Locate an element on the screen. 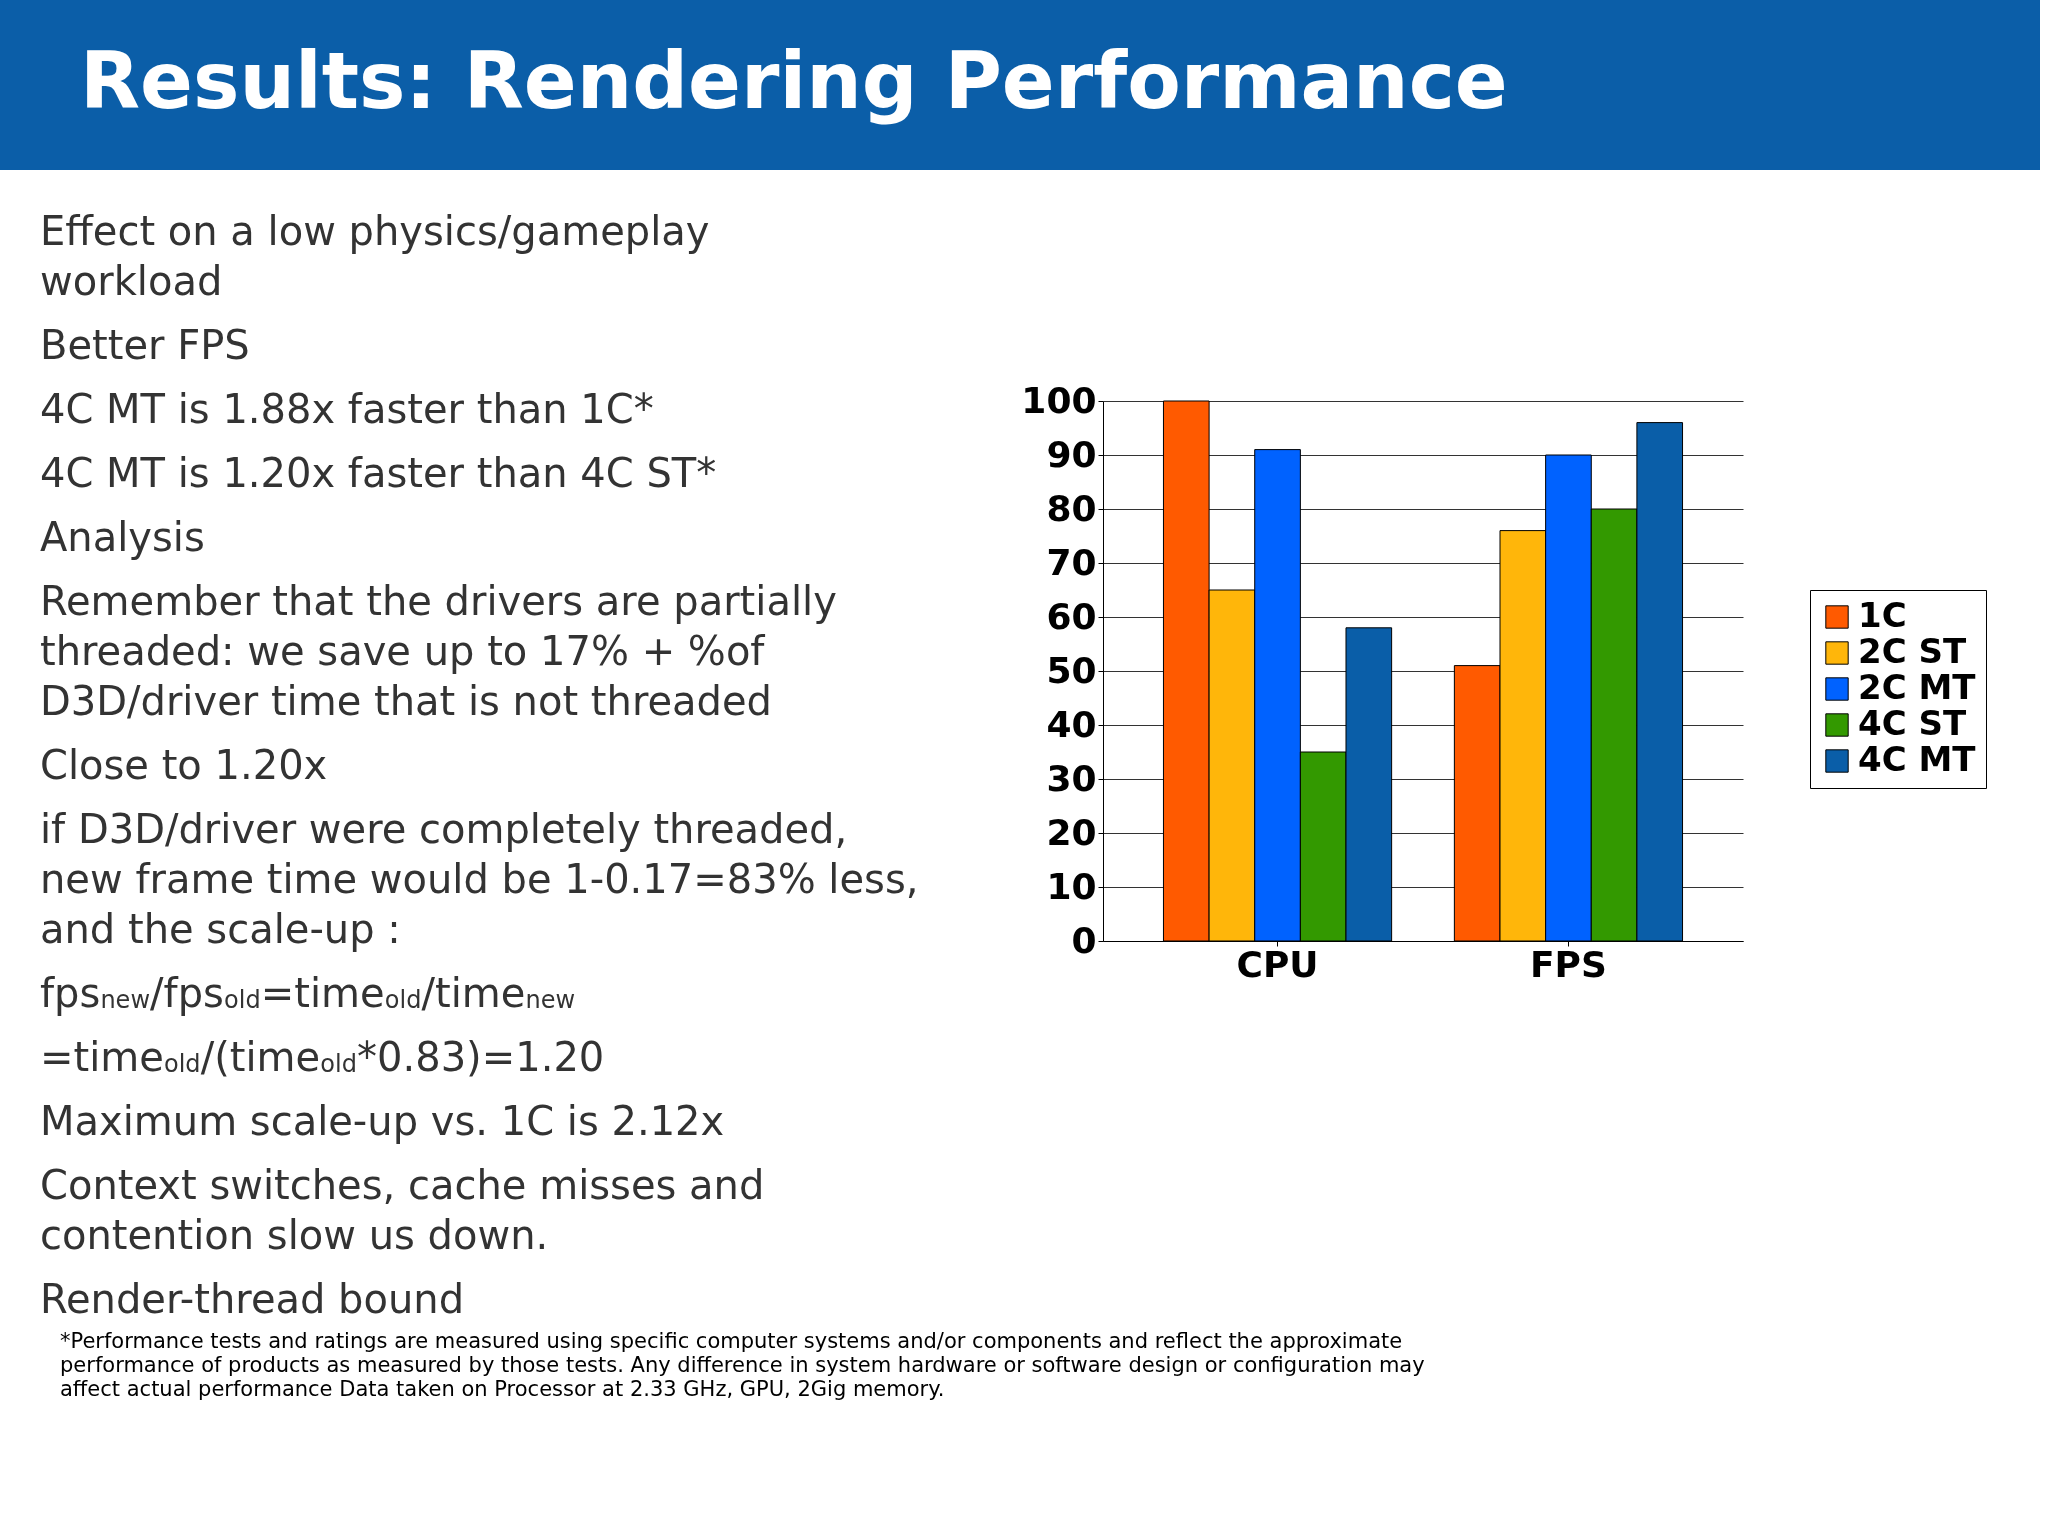  text: Maximum scale-up vs. 1C is 2.12x is located at coordinates (382, 1121).